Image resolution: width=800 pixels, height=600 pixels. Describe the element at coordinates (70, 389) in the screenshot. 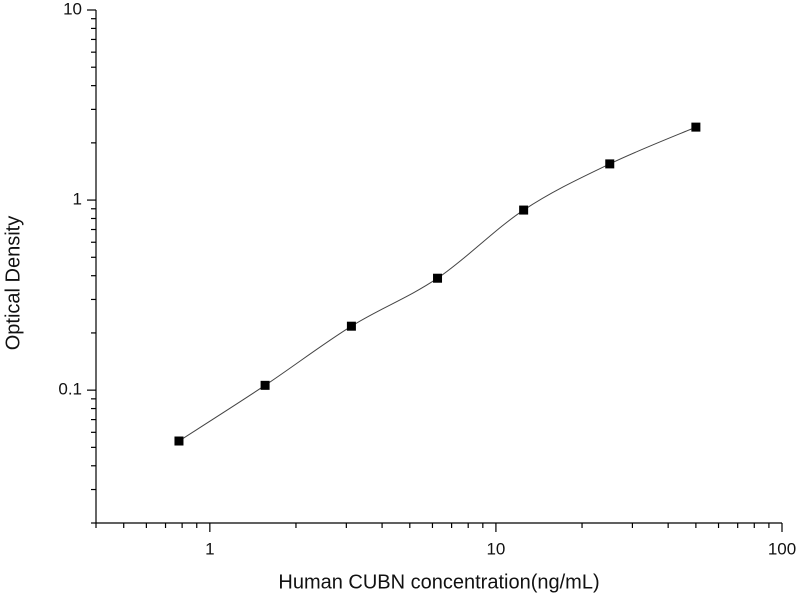

I see `y-tick-label: 0.1` at that location.